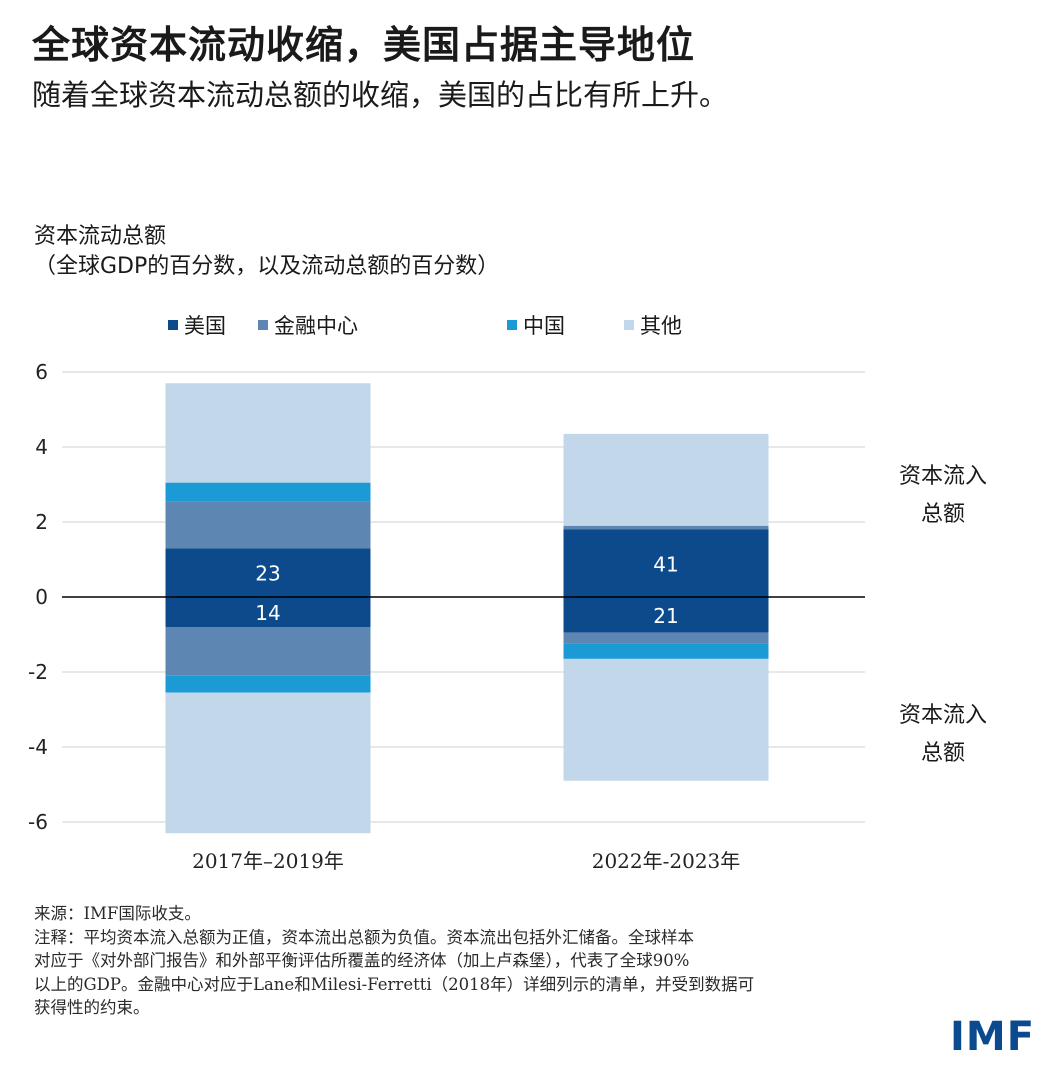 Image resolution: width=1054 pixels, height=1076 pixels. What do you see at coordinates (100, 236) in the screenshot?
I see `y-axis-title: 资本流动总额` at bounding box center [100, 236].